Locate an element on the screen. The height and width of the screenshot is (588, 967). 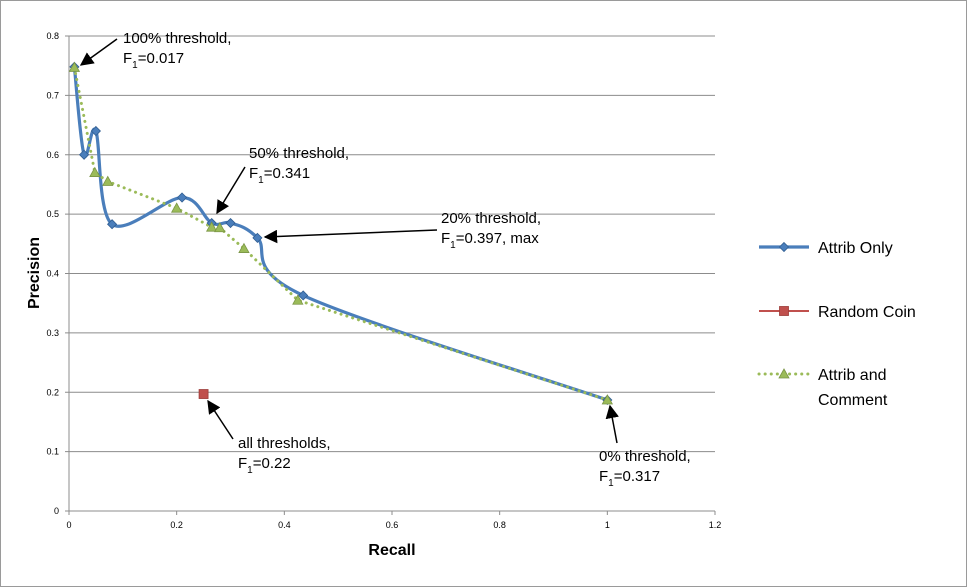
annotation-text-main: 20% threshold, is located at coordinates (491, 218).